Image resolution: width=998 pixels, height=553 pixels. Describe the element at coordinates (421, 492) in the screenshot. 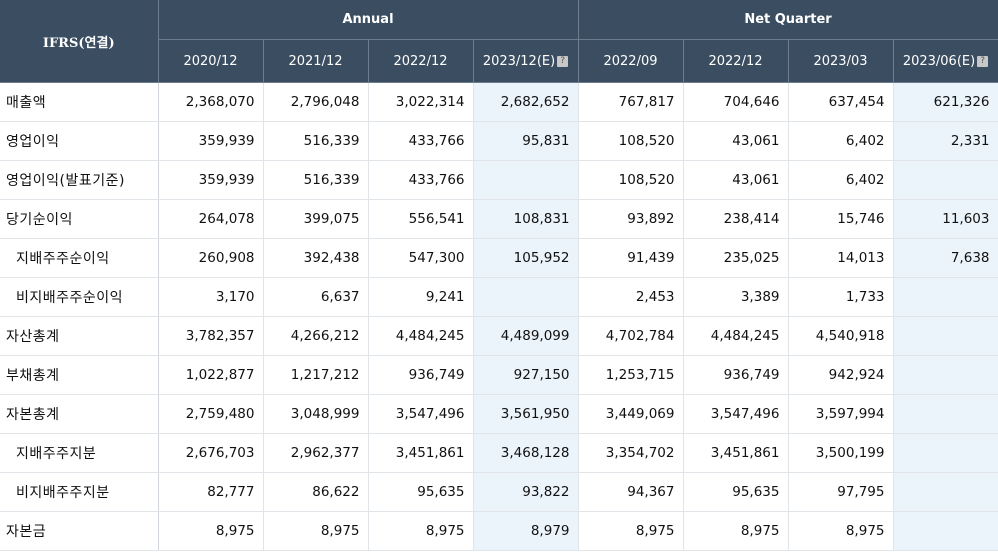

I see `value-cell: 95,635` at that location.